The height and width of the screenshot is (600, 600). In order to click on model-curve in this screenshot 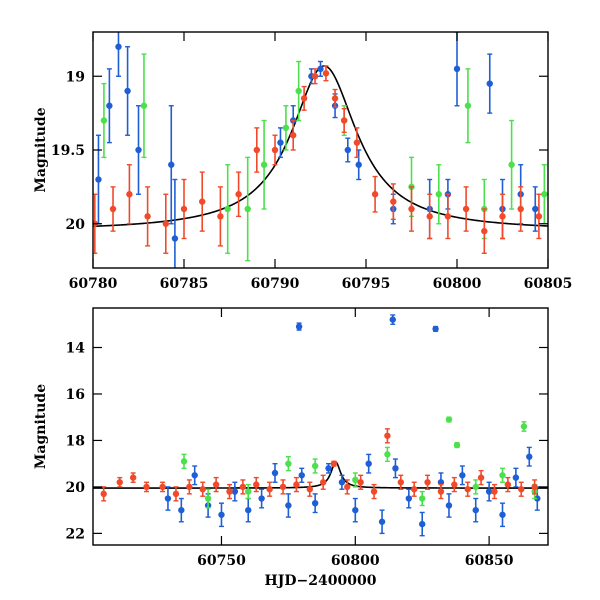, I will do `click(320, 475)`.